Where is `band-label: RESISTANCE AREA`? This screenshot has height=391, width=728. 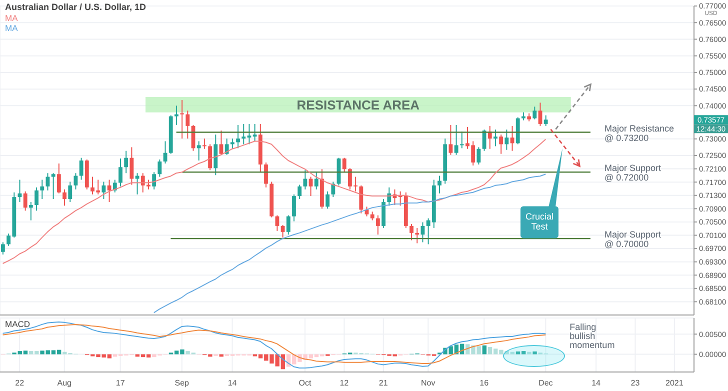
band-label: RESISTANCE AREA is located at coordinates (358, 104).